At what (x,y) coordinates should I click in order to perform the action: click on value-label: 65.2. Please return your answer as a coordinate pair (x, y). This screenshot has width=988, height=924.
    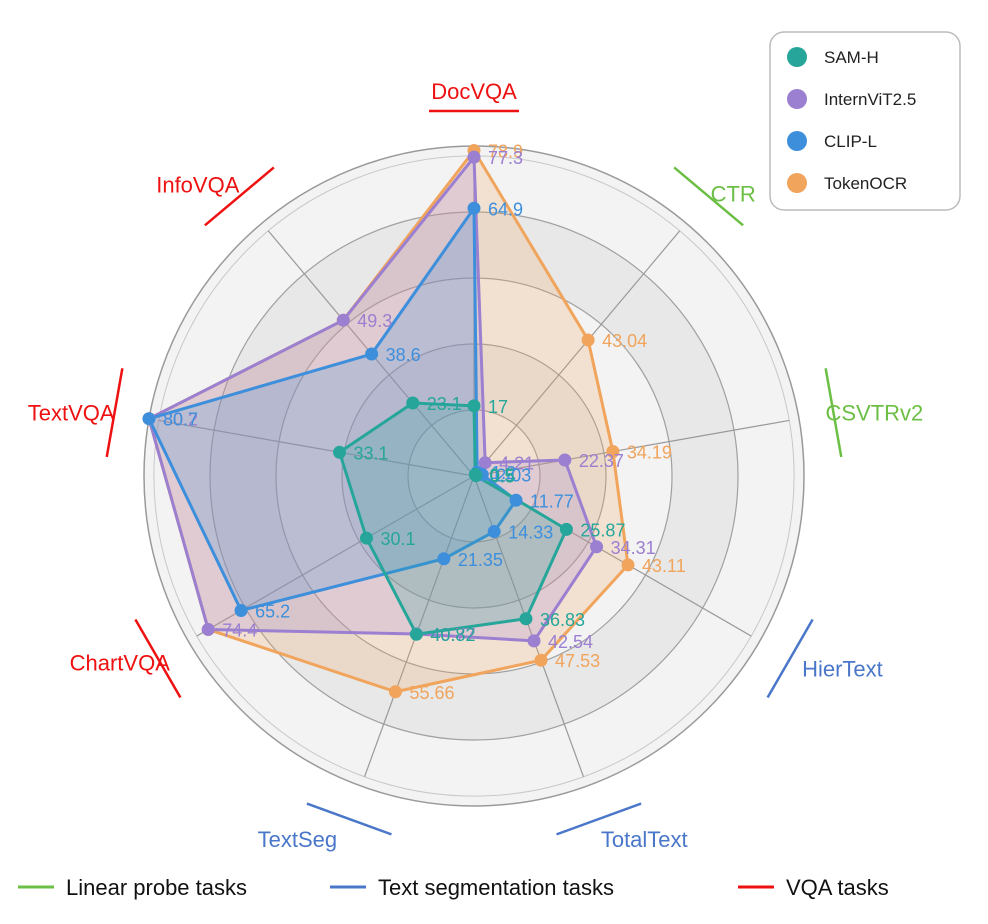
    Looking at the image, I should click on (272, 611).